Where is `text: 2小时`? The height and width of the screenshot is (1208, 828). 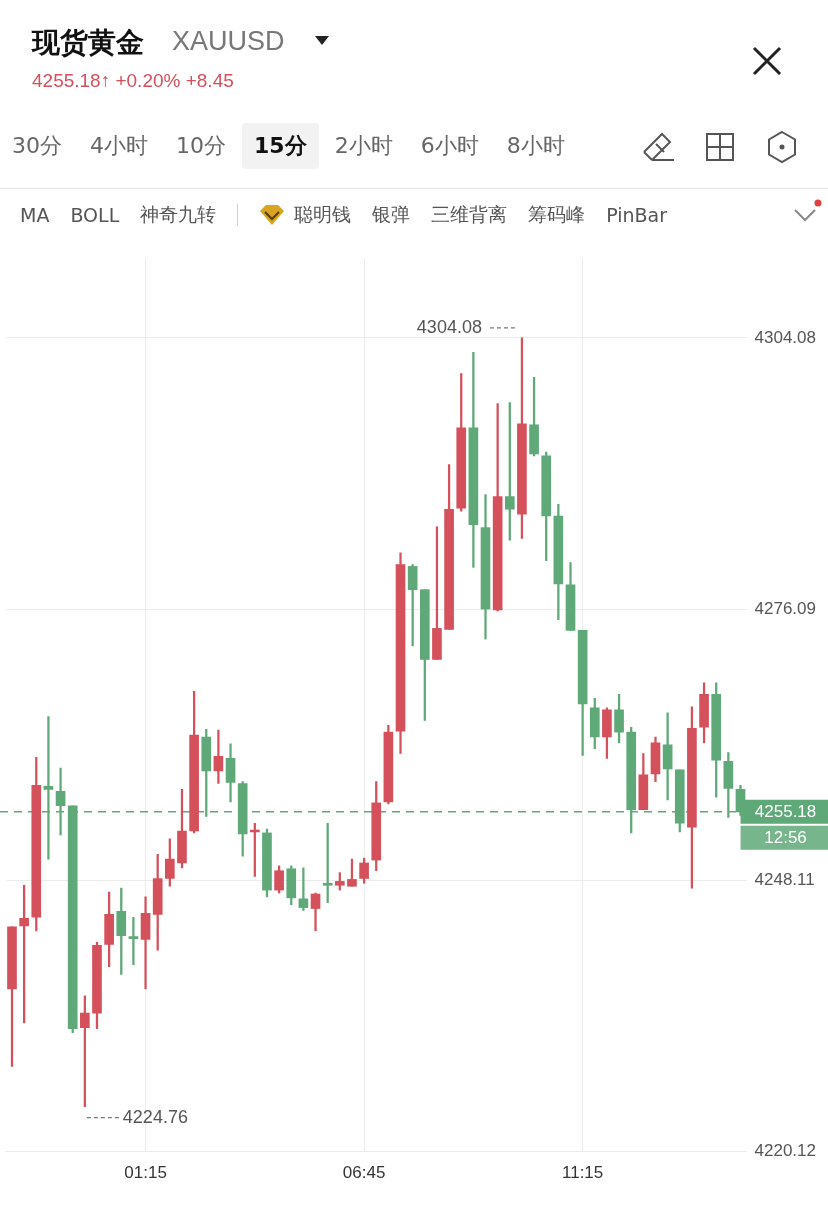 text: 2小时 is located at coordinates (363, 146).